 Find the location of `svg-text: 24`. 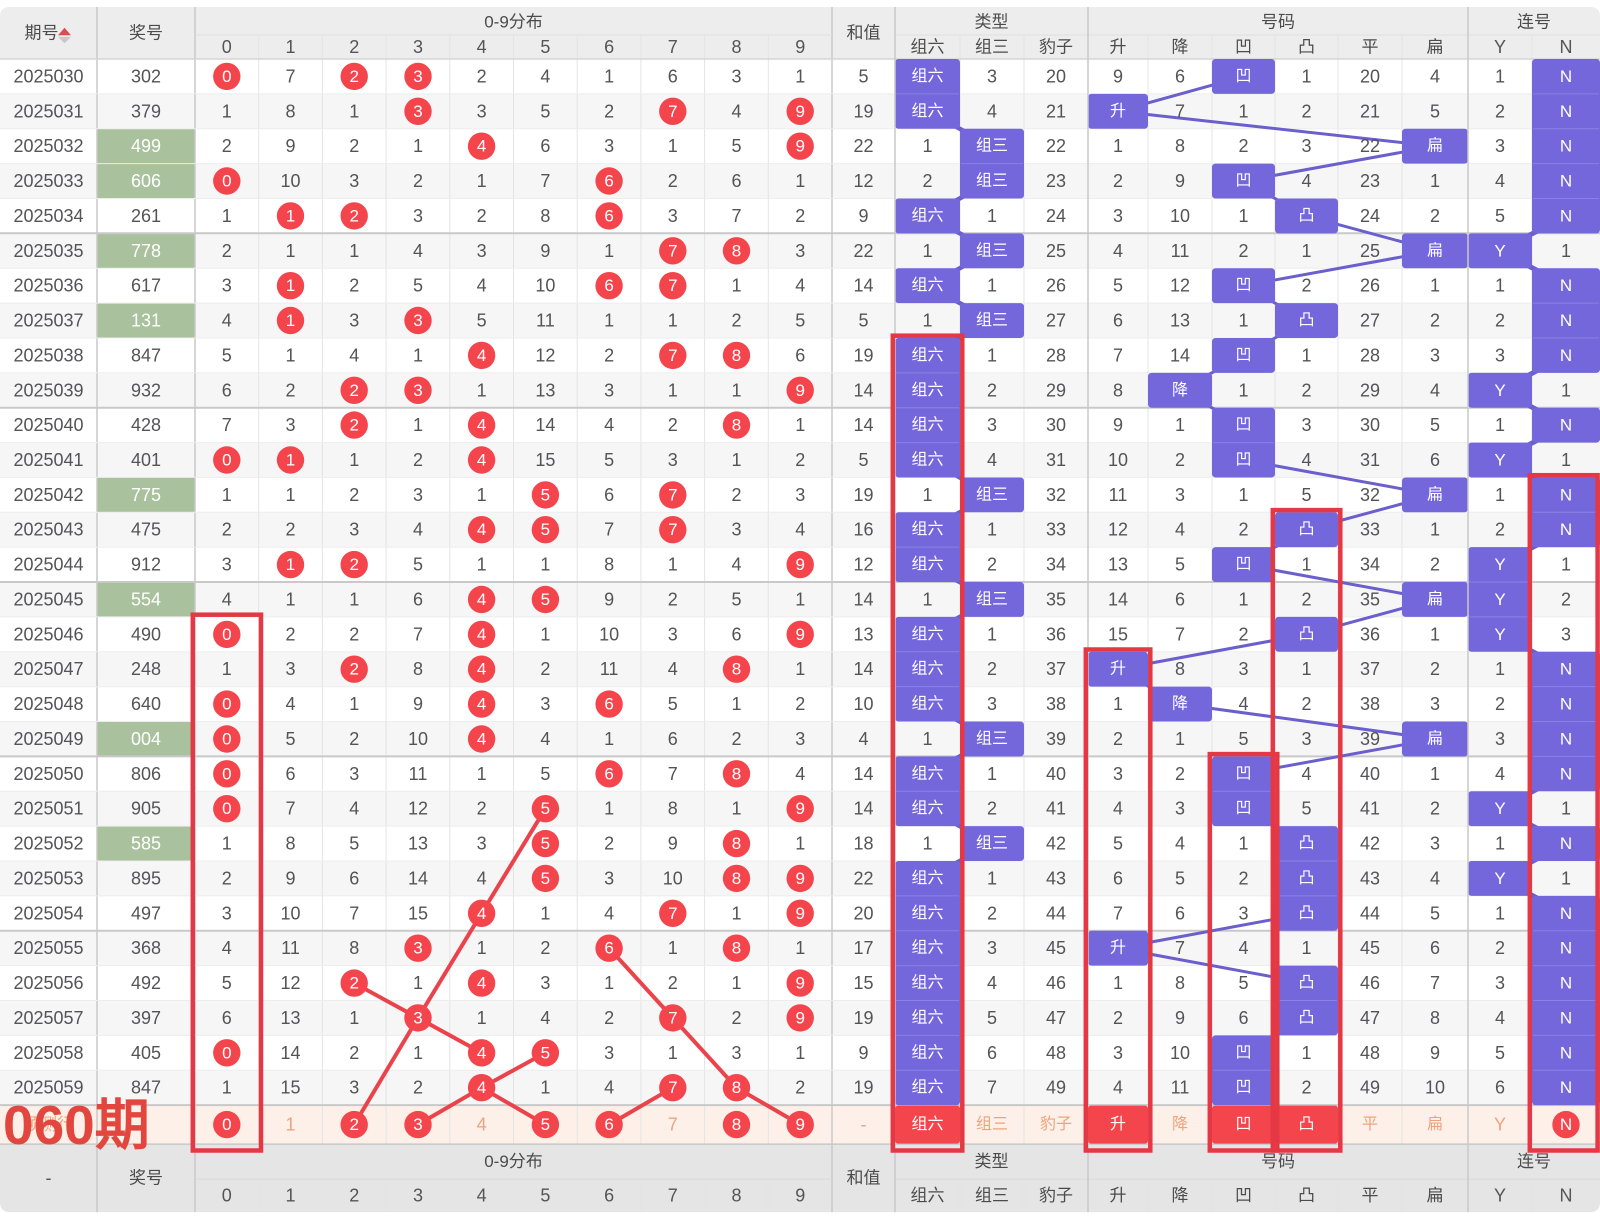

svg-text: 24 is located at coordinates (1056, 216).